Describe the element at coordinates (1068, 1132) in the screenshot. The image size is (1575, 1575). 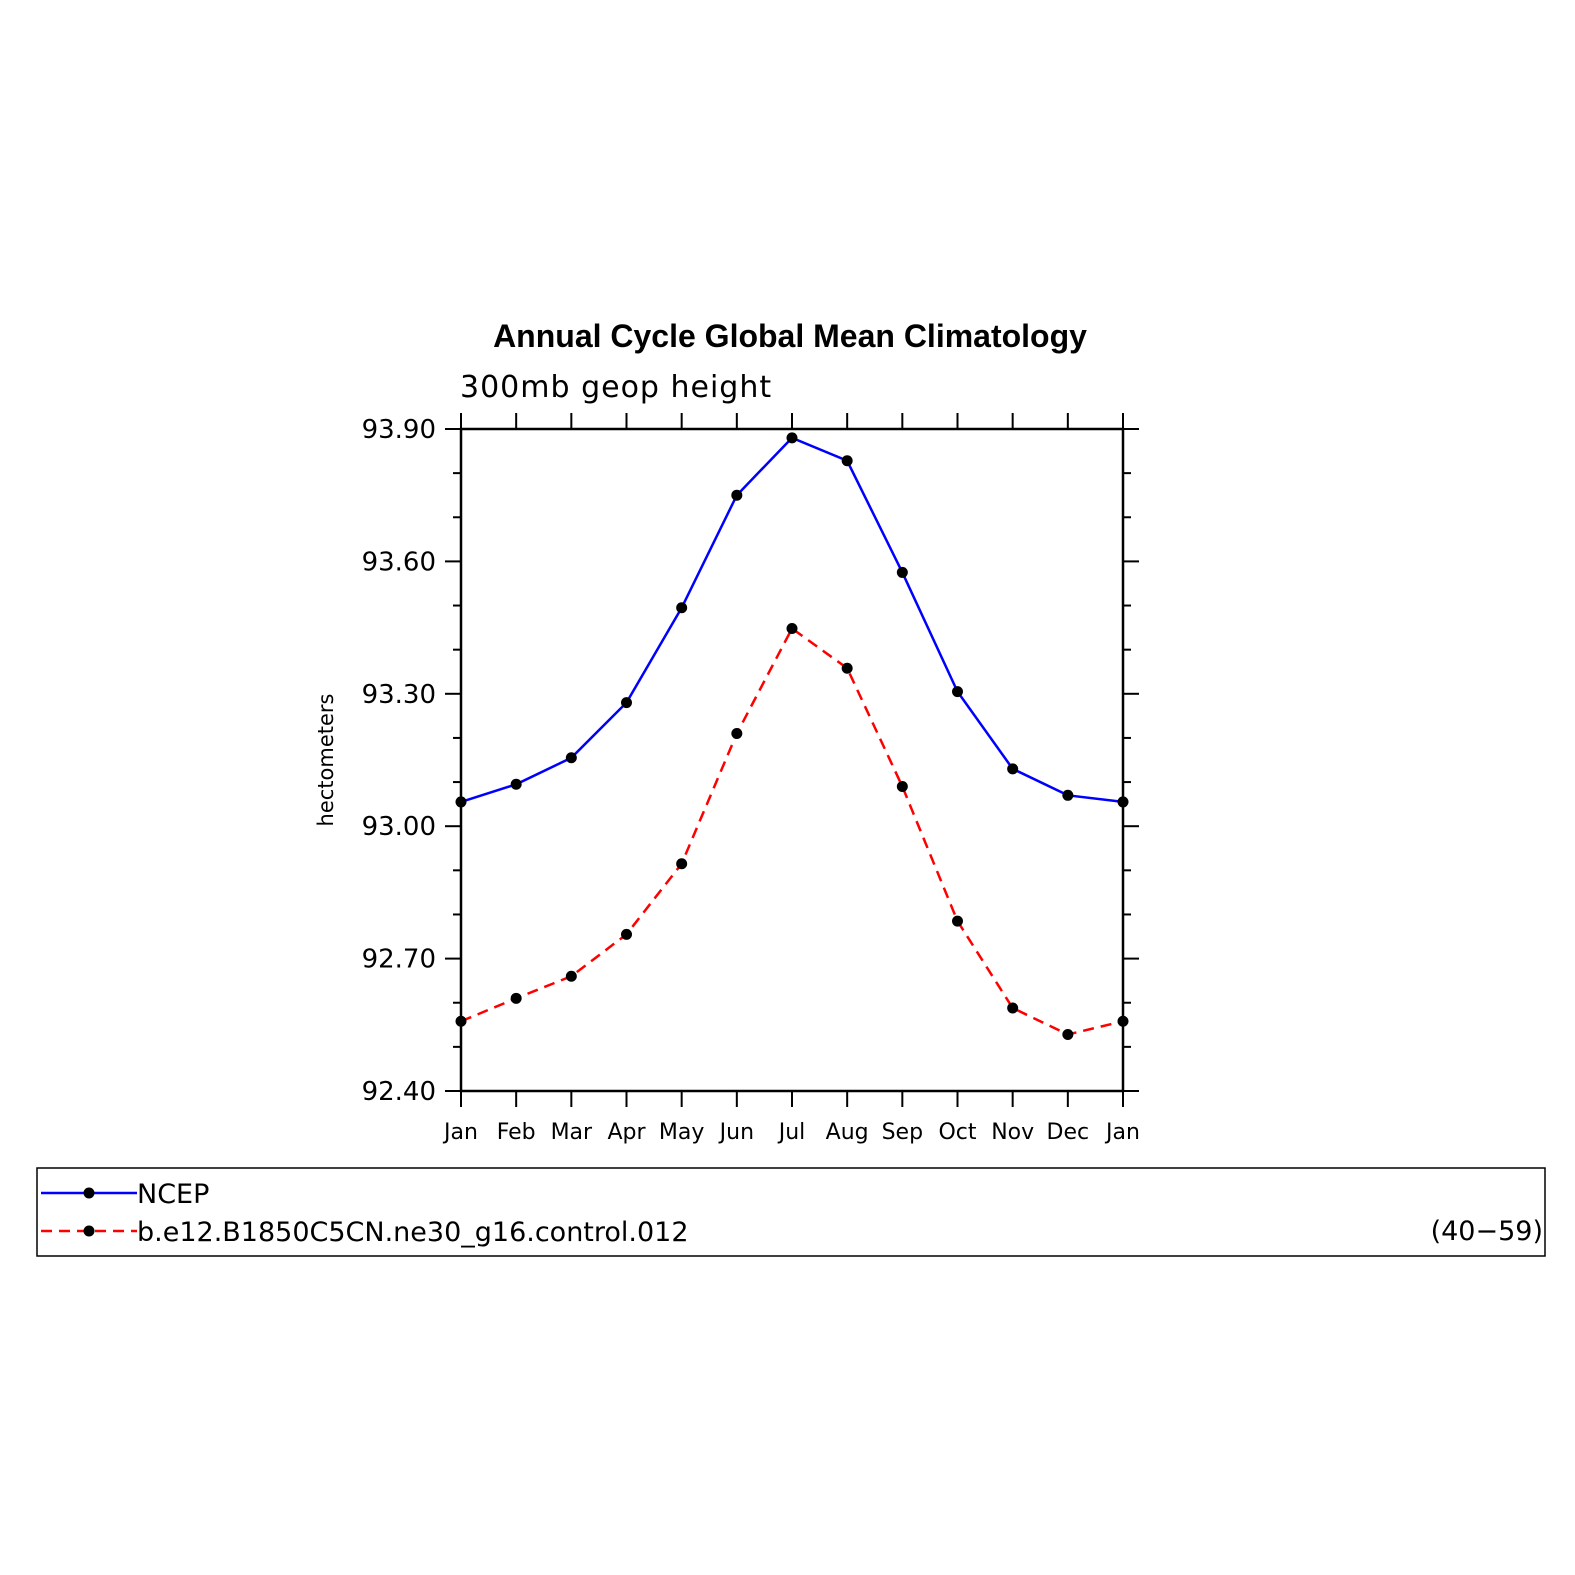
I see `x-tick-label: Dec` at that location.